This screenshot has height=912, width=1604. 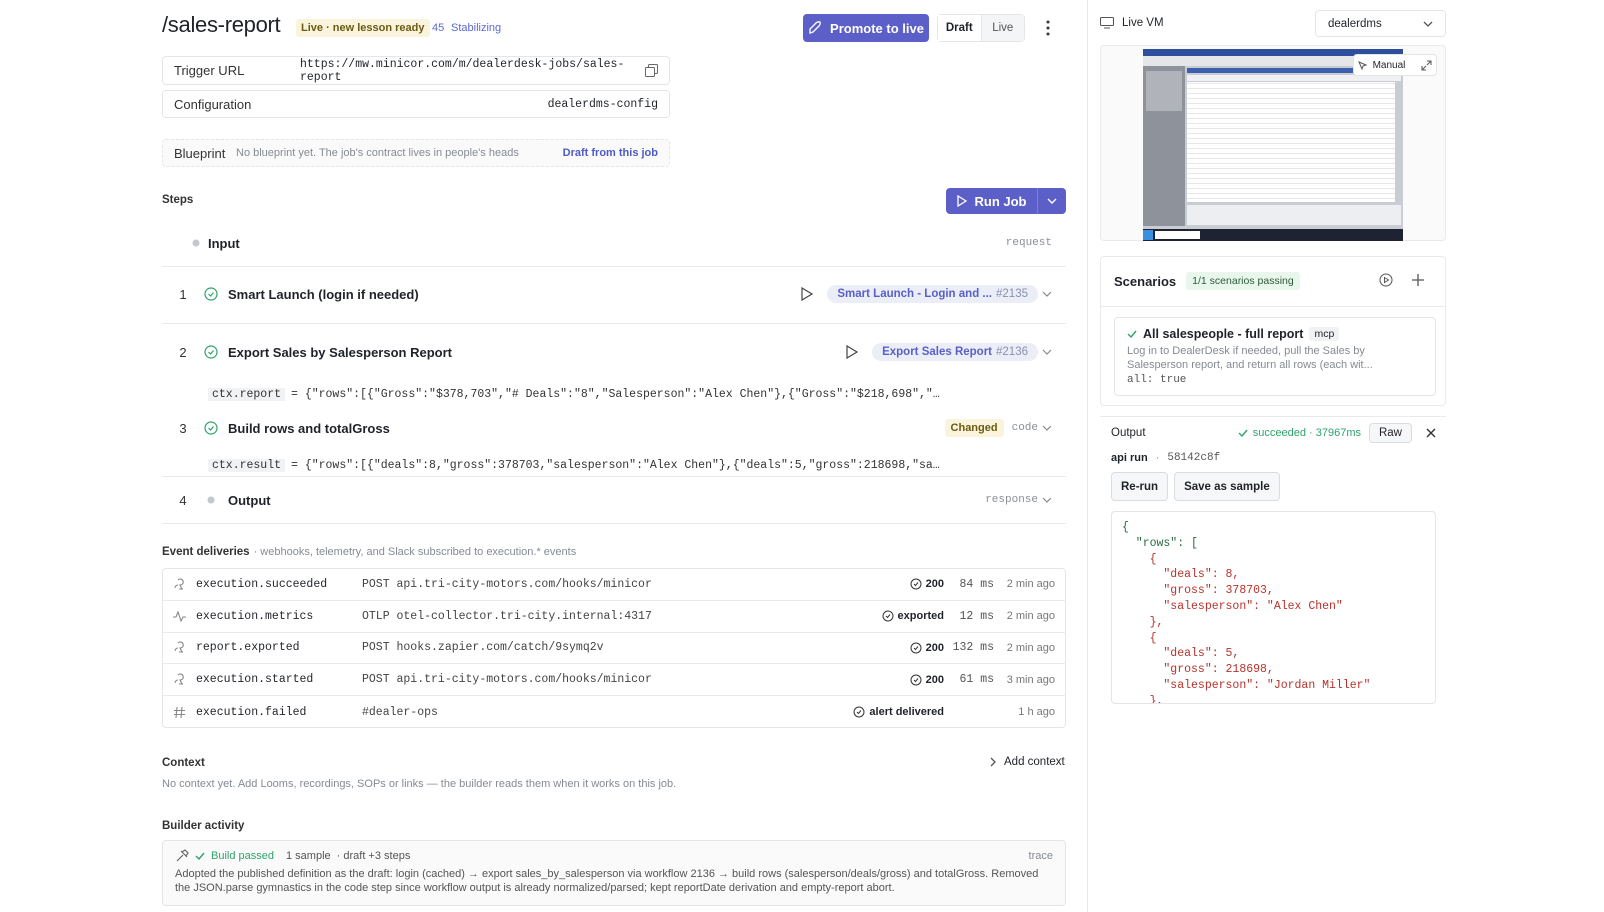 I want to click on step-status, so click(x=211, y=294).